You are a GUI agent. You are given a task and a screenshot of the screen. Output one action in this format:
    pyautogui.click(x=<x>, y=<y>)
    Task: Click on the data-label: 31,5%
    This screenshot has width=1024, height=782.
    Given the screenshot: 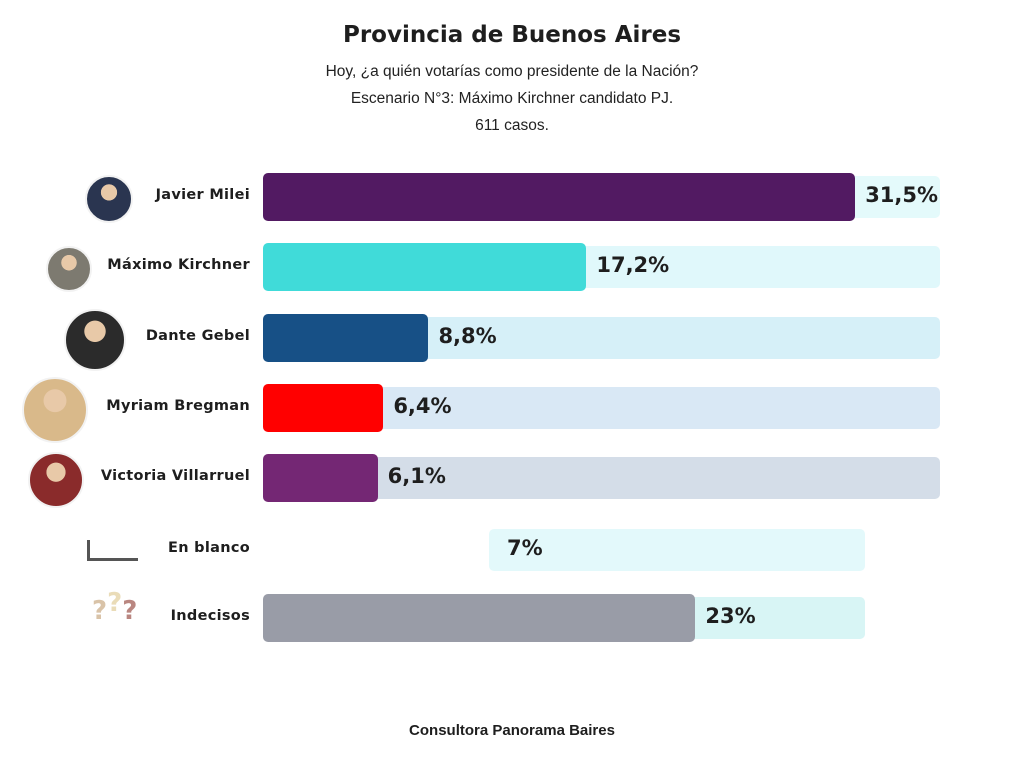 What is the action you would take?
    pyautogui.click(x=902, y=195)
    